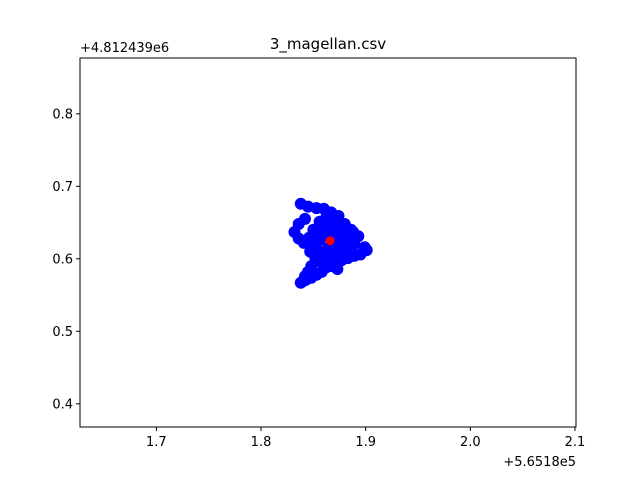 This screenshot has width=640, height=485. I want to click on y-tick-label: 0.8, so click(62, 114).